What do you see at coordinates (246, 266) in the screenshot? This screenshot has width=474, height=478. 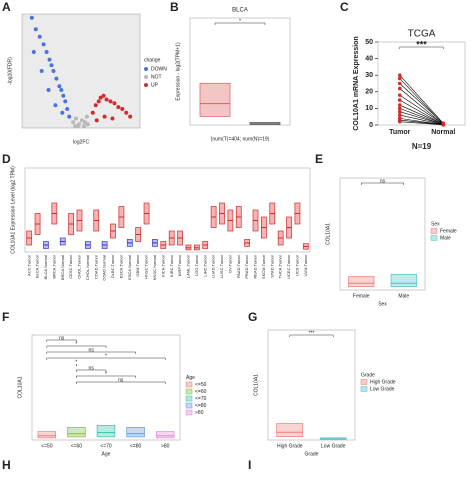 I see `x-tick-label: PRAD.Tumor` at bounding box center [246, 266].